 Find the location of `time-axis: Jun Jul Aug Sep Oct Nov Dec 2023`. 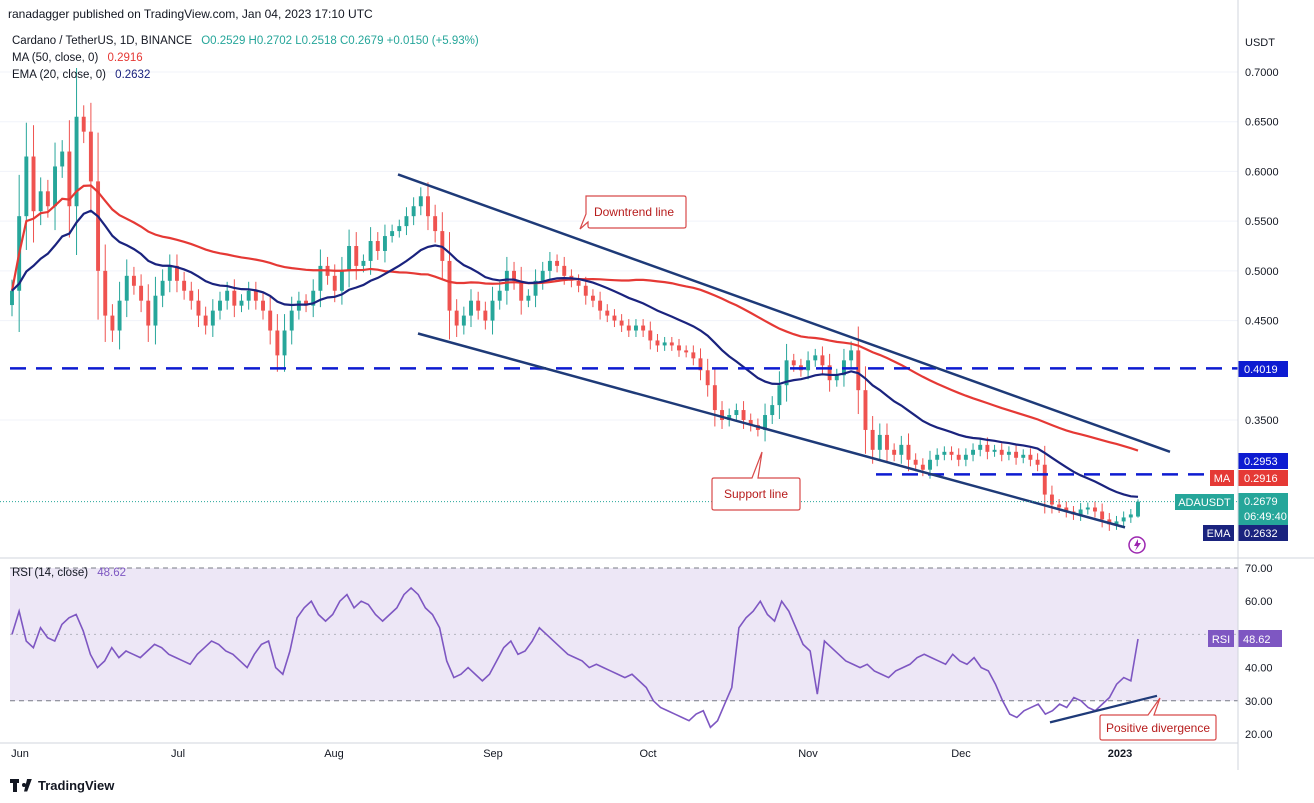

time-axis: Jun Jul Aug Sep Oct Nov Dec 2023 is located at coordinates (571, 754).